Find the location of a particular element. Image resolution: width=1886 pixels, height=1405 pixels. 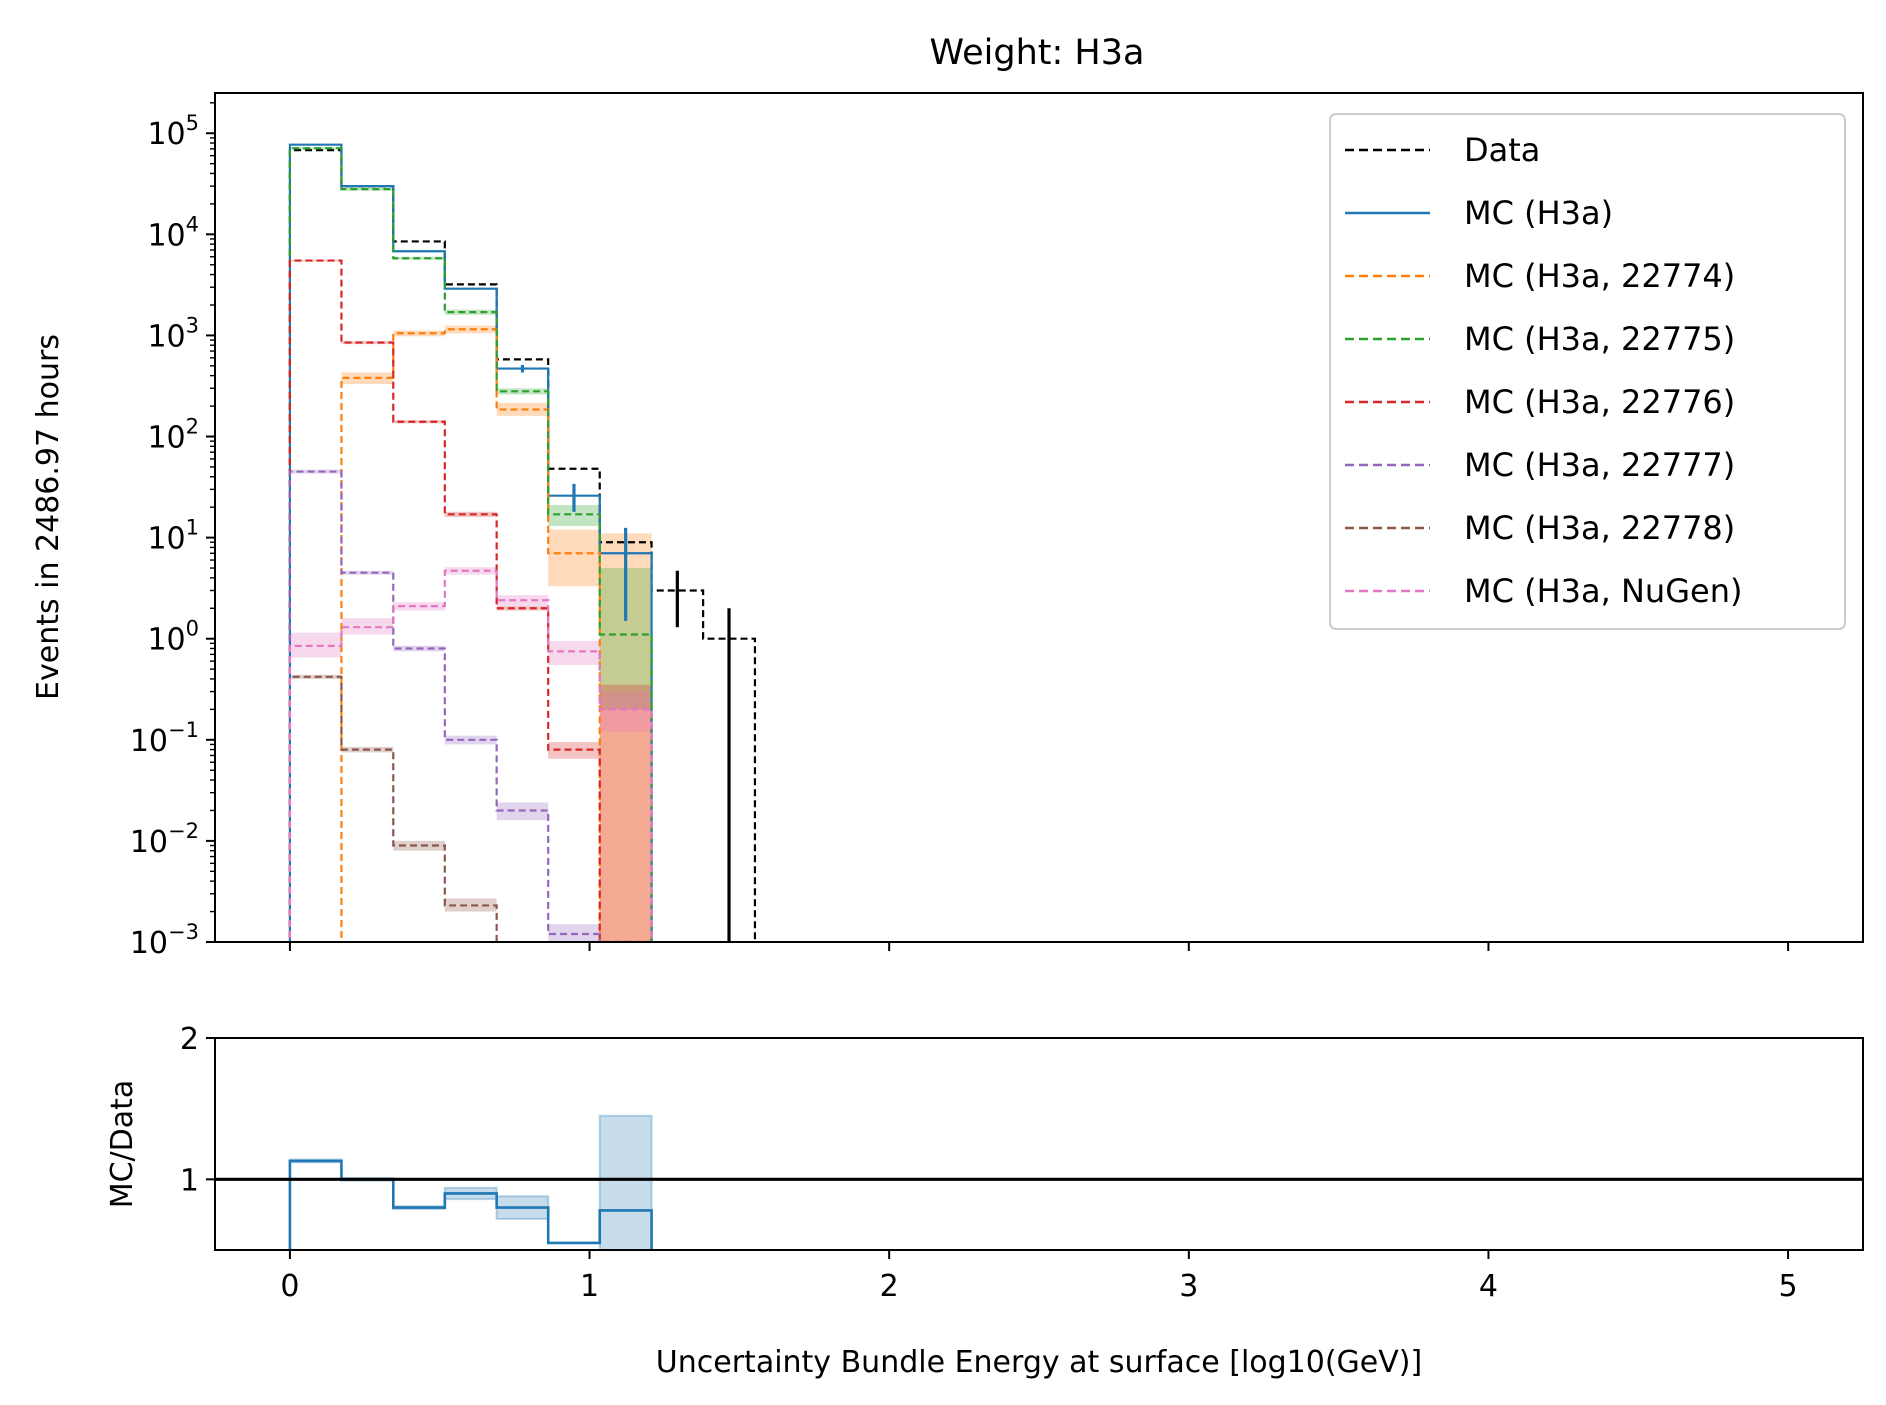

series-line-data is located at coordinates (522, 545).